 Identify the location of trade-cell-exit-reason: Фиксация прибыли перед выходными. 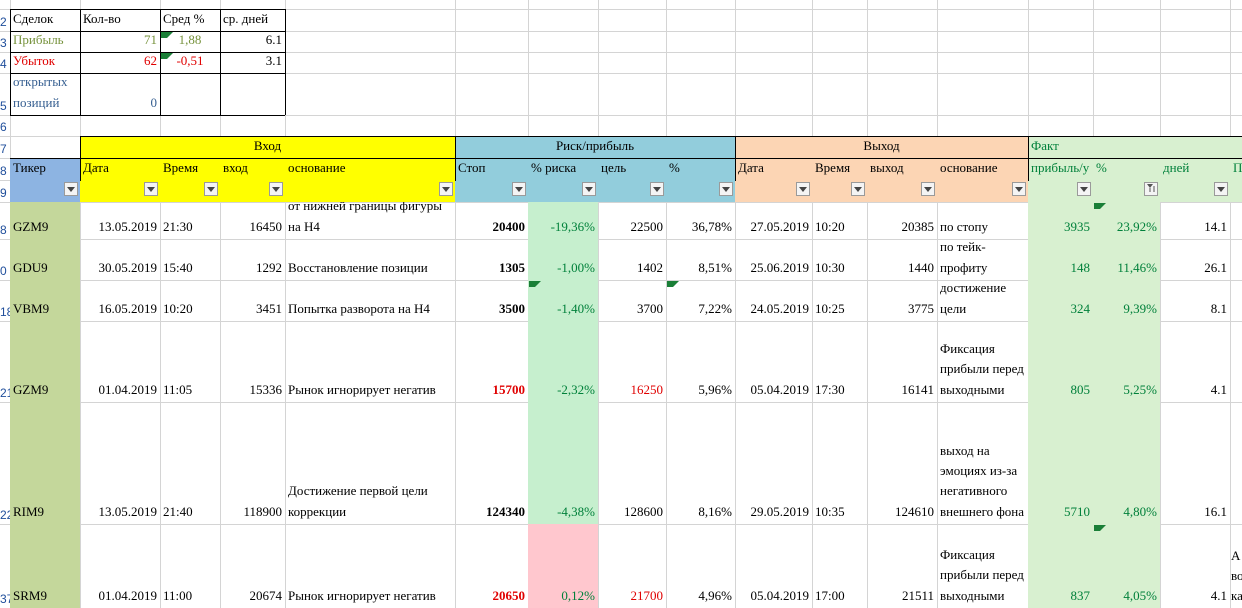
(982, 369).